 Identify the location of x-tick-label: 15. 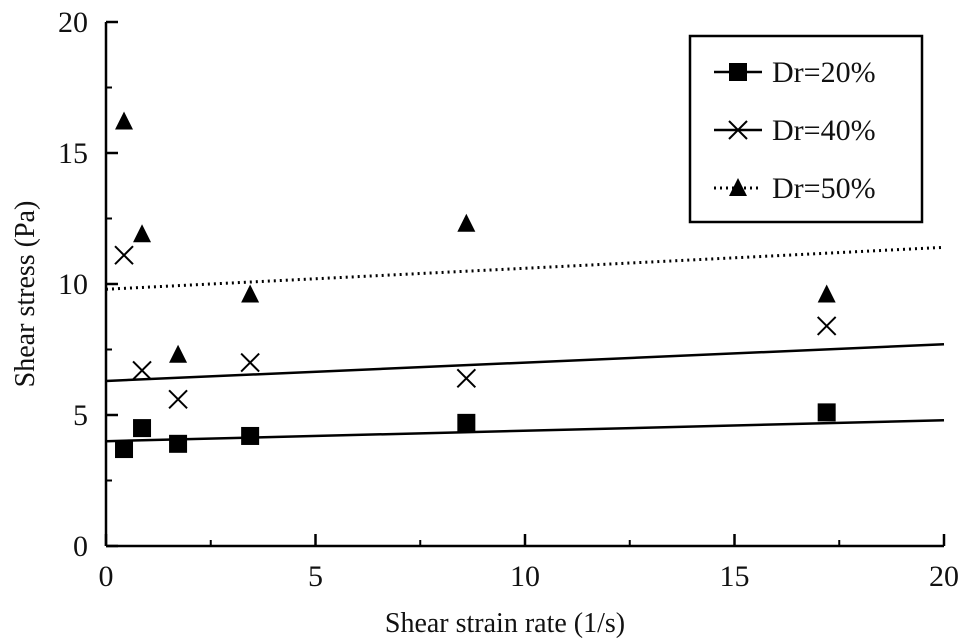
(735, 576).